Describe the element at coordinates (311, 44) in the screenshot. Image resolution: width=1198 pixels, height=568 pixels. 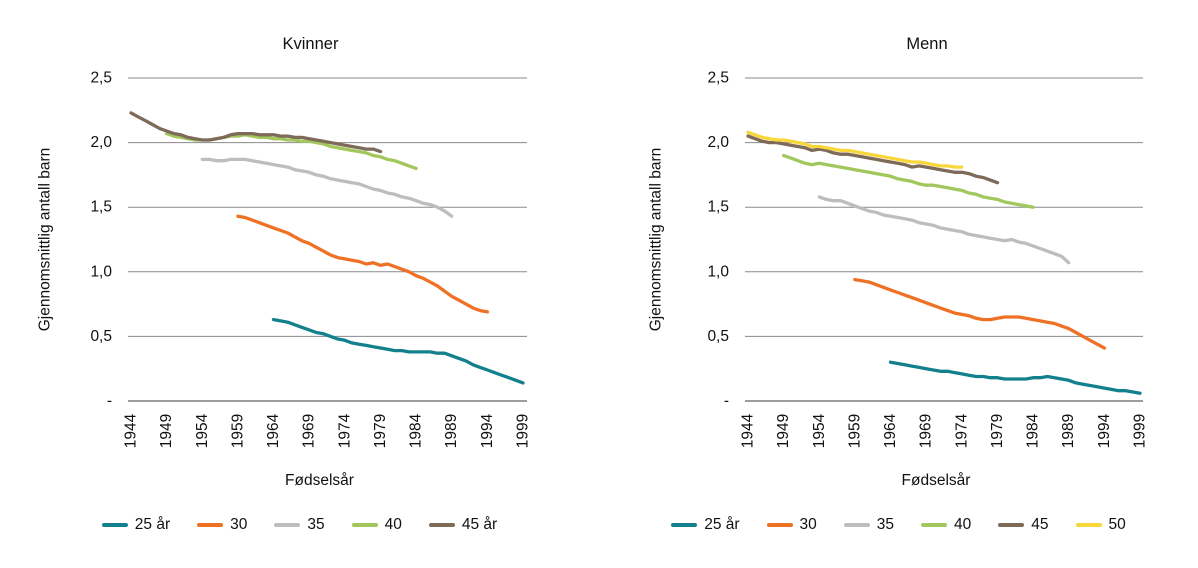
I see `chart-title: Kvinner` at that location.